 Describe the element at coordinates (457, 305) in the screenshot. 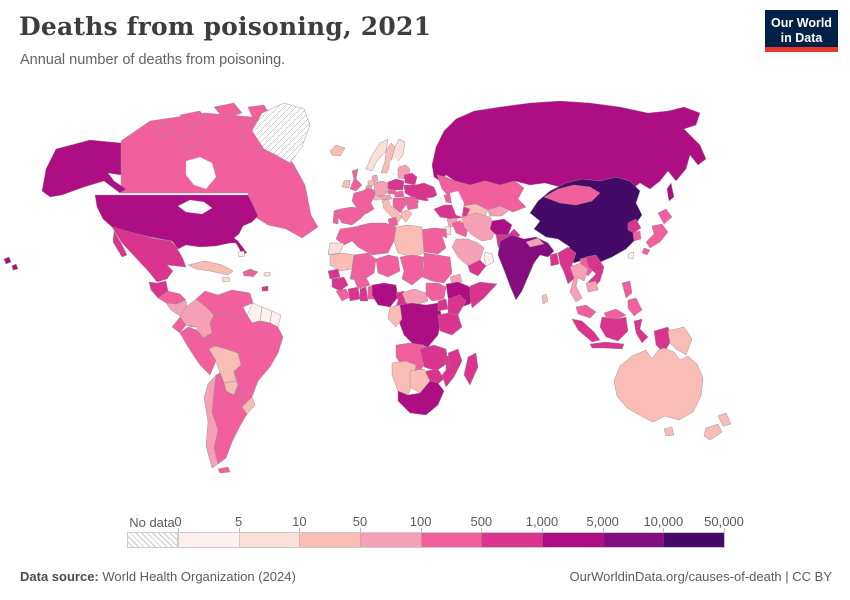

I see `country-kenya` at that location.